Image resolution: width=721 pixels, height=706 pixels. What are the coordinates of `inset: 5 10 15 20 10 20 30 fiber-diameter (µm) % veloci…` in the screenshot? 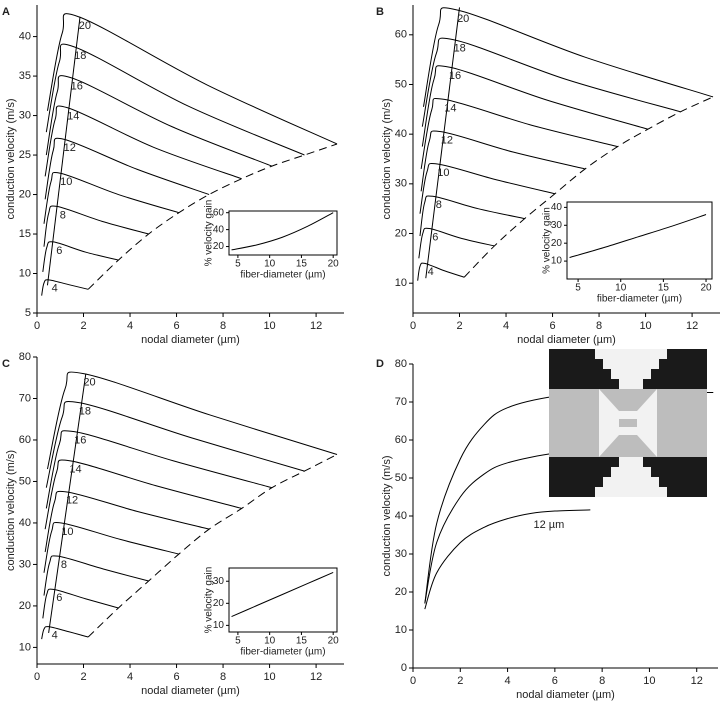 It's located at (272, 612).